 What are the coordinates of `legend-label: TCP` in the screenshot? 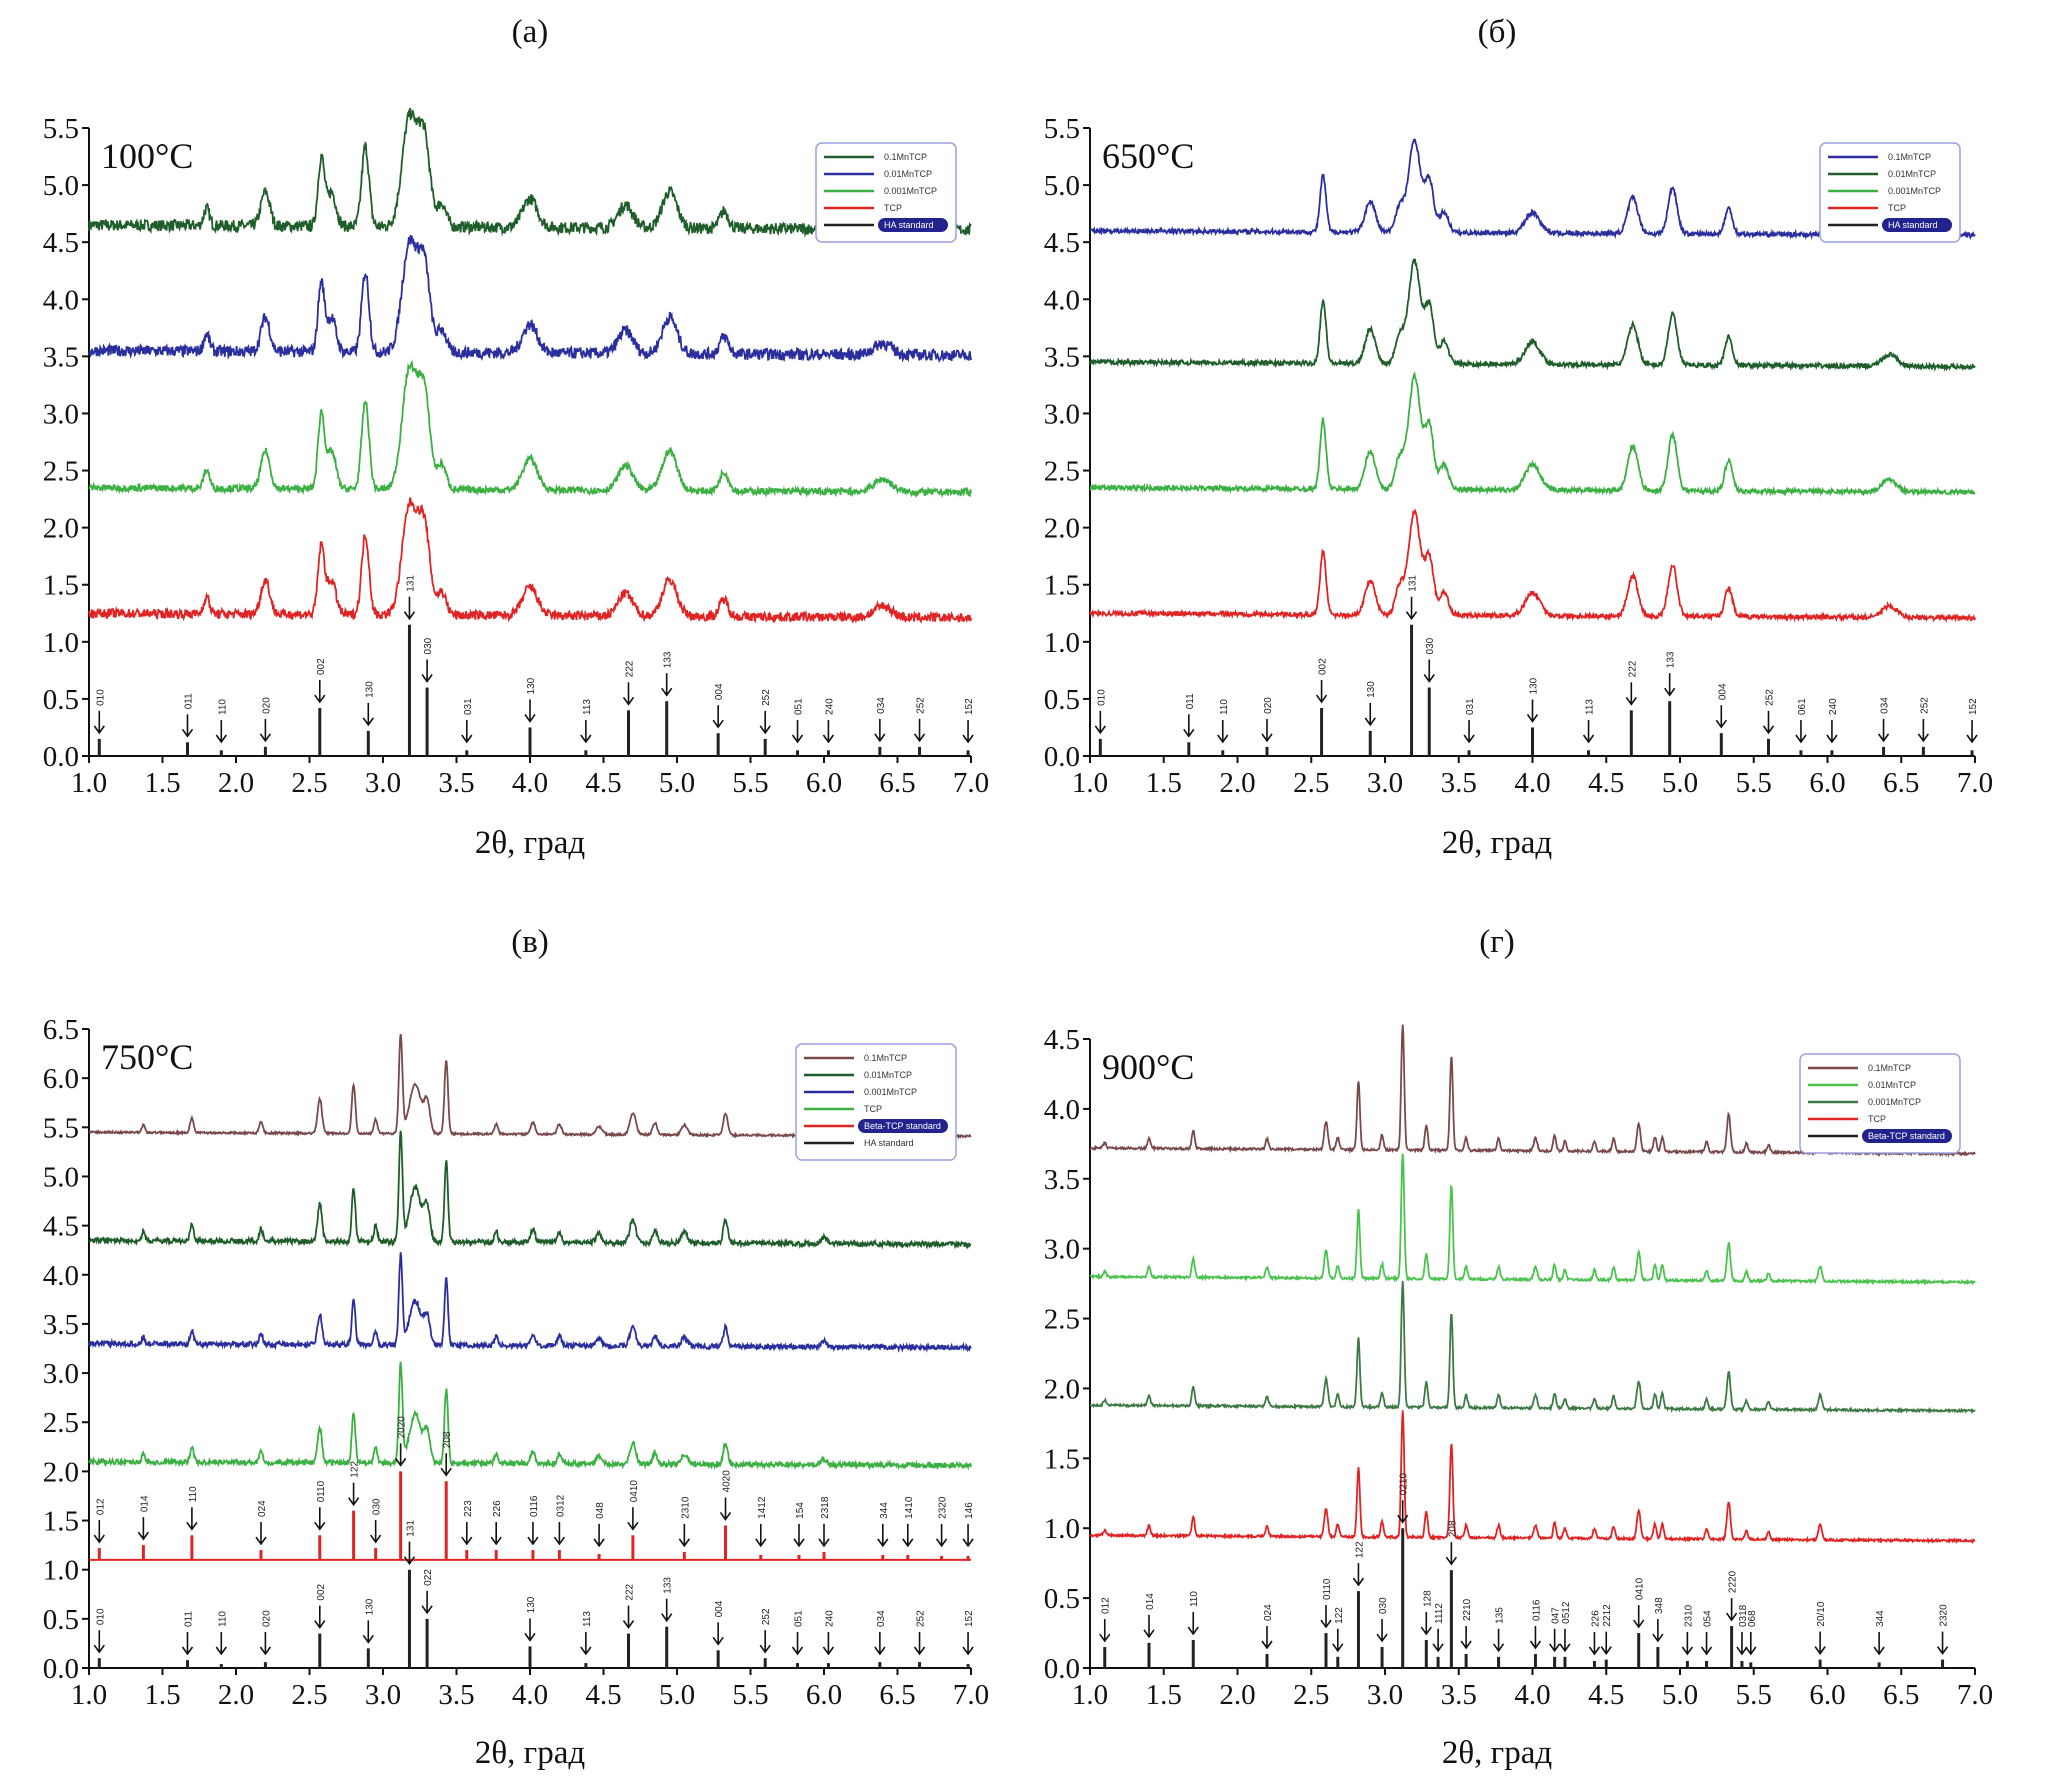 It's located at (1877, 1119).